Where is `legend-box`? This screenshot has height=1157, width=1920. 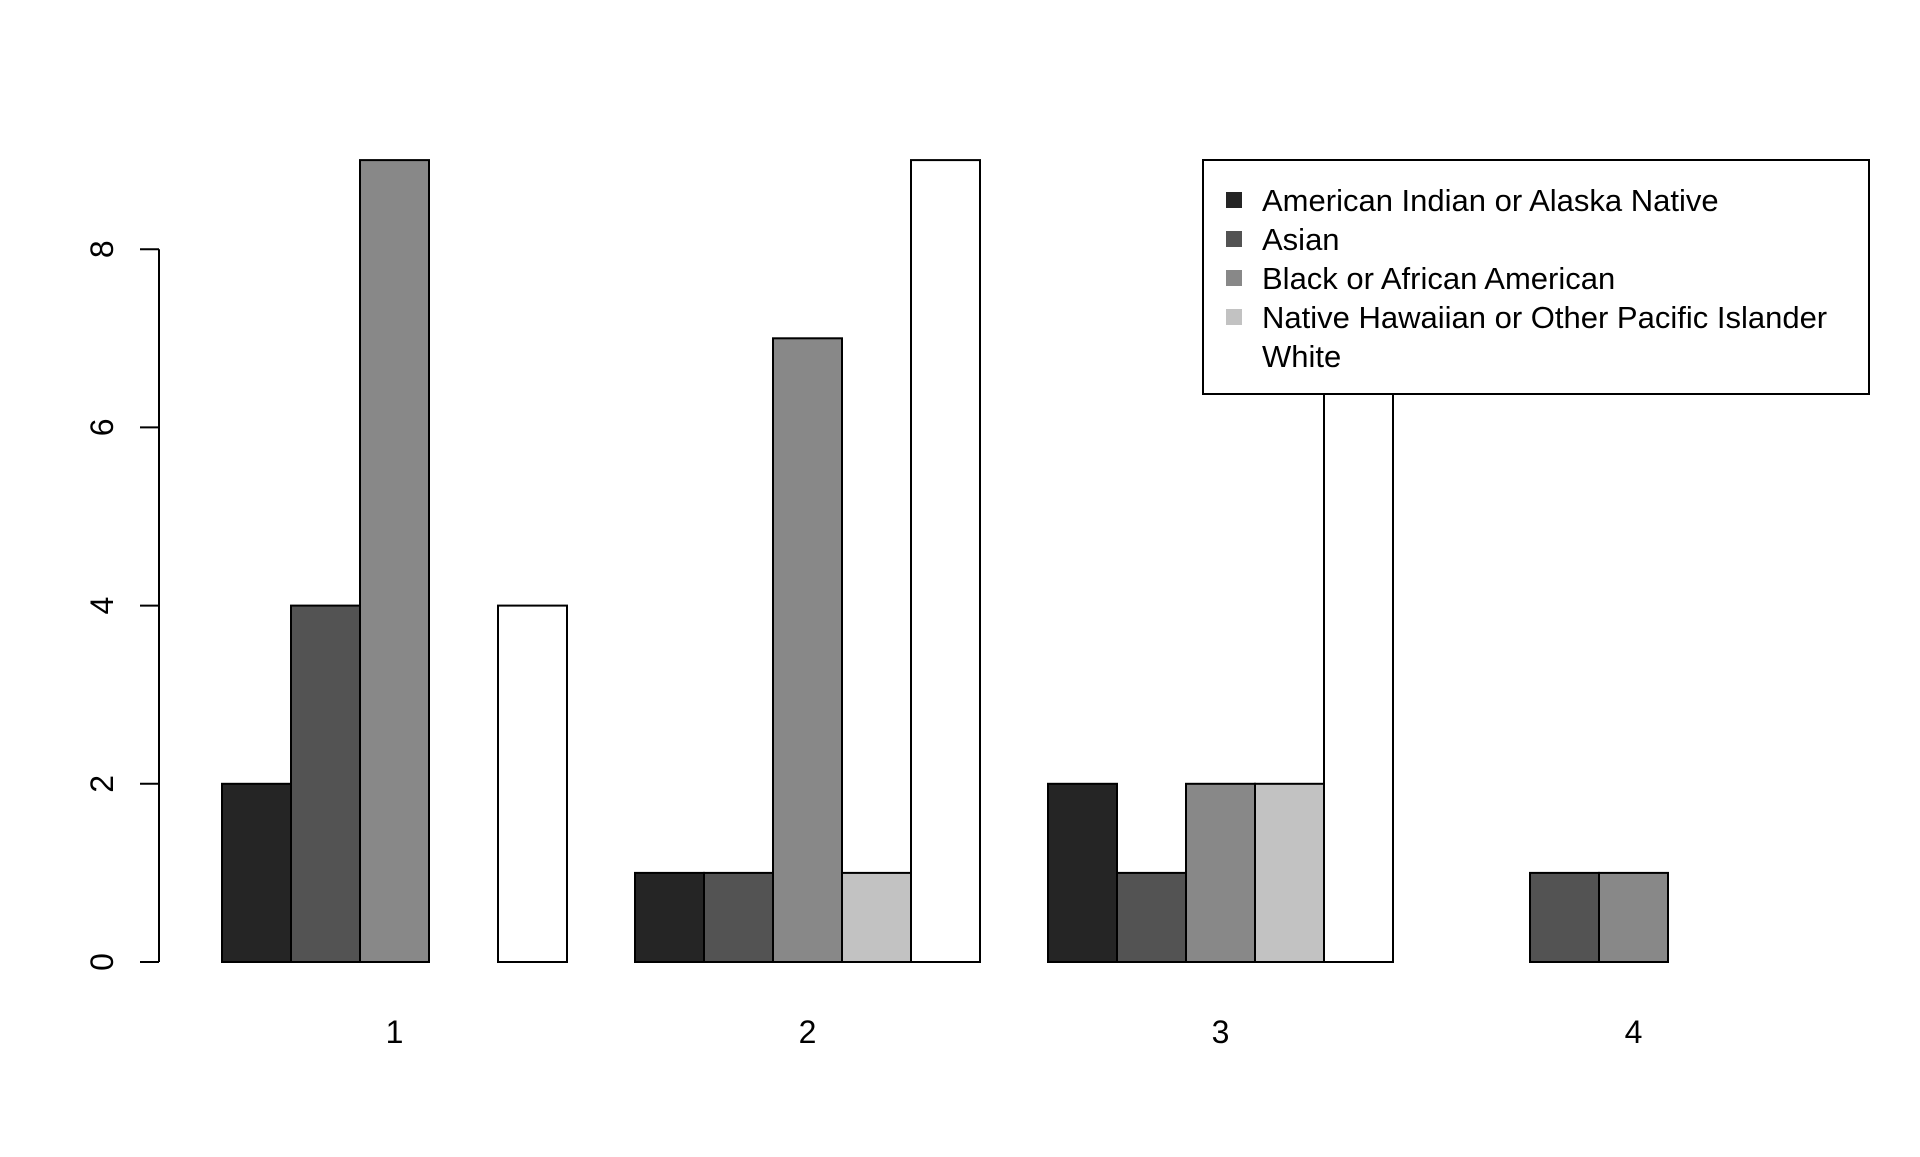 legend-box is located at coordinates (1536, 277).